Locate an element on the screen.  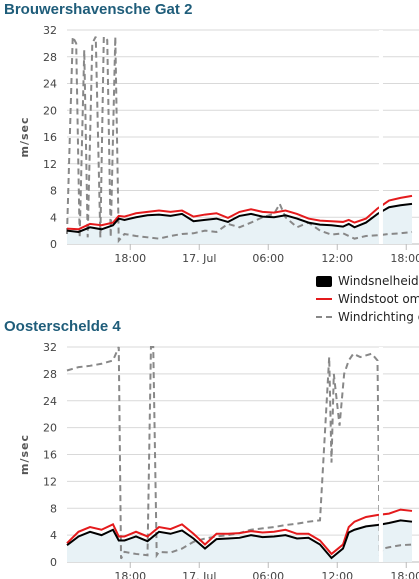
legend-direction-label: Windrichting o is located at coordinates (378, 317).